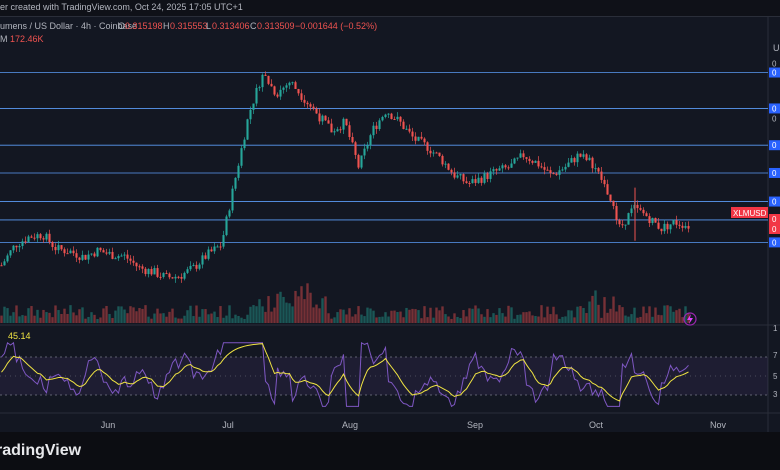 This screenshot has height=470, width=780. Describe the element at coordinates (166, 26) in the screenshot. I see `high-label: H` at that location.